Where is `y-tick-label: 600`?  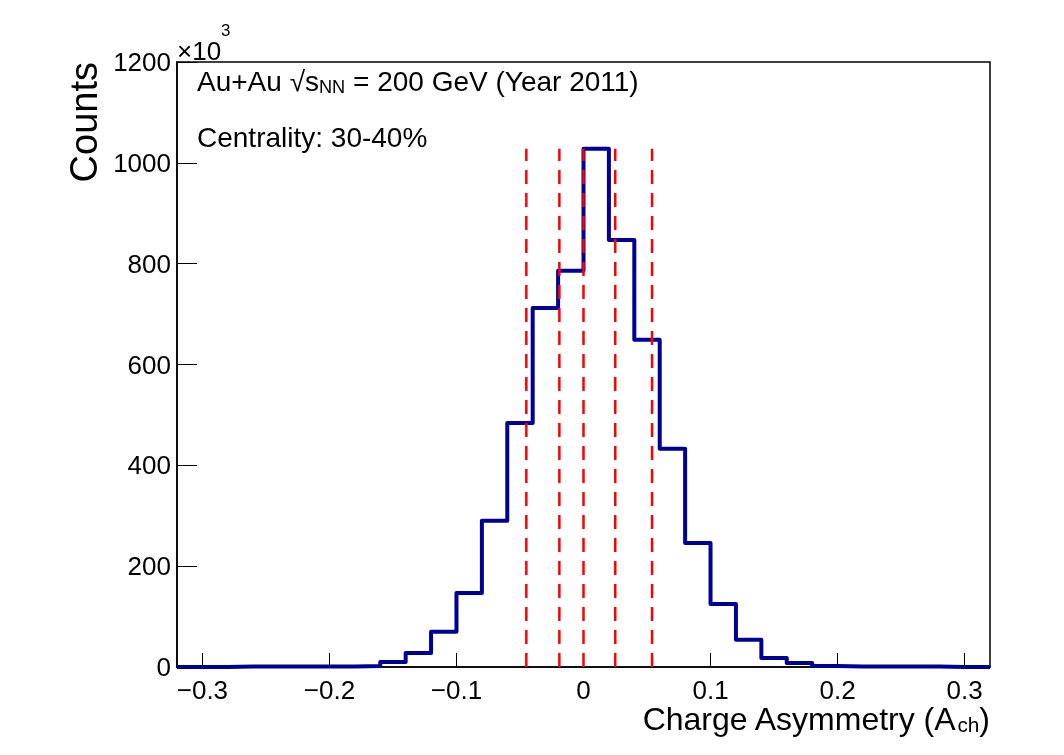 y-tick-label: 600 is located at coordinates (149, 364).